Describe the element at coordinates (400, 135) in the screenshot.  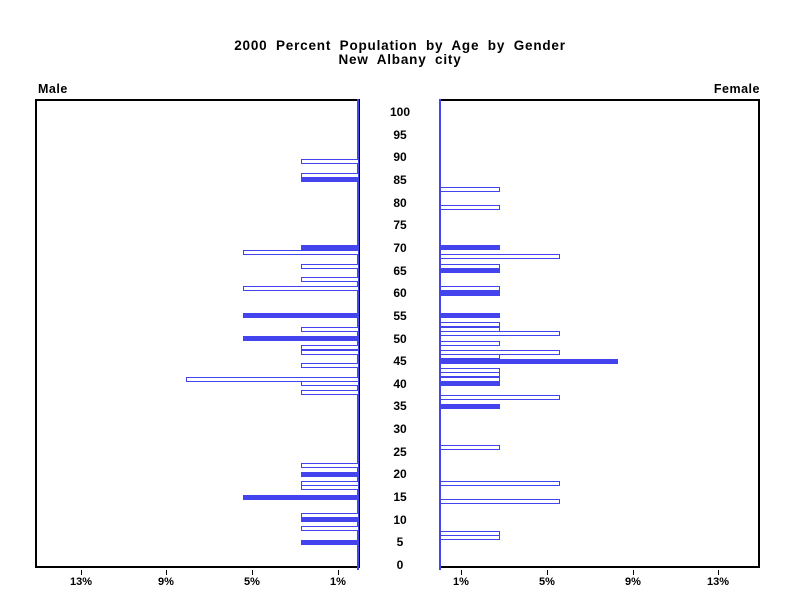
I see `age-tick-label-95: 95` at that location.